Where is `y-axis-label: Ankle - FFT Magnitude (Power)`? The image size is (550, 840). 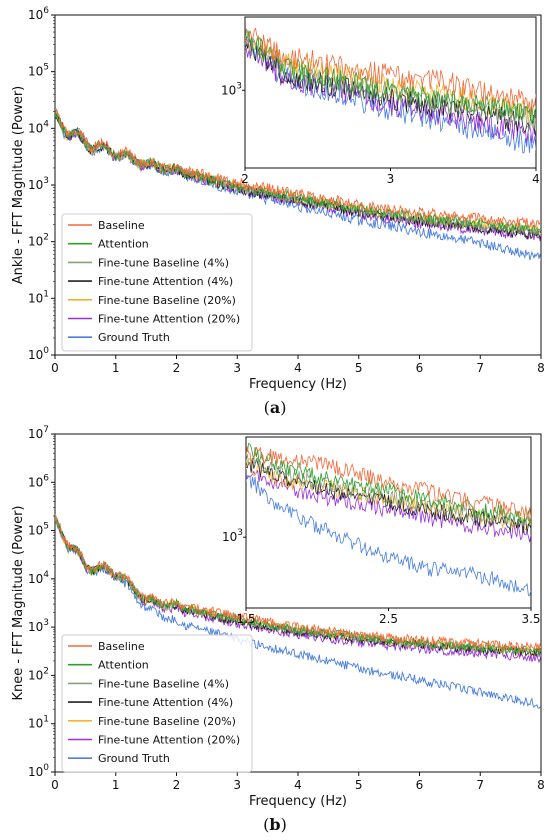
y-axis-label: Ankle - FFT Magnitude (Power) is located at coordinates (18, 185).